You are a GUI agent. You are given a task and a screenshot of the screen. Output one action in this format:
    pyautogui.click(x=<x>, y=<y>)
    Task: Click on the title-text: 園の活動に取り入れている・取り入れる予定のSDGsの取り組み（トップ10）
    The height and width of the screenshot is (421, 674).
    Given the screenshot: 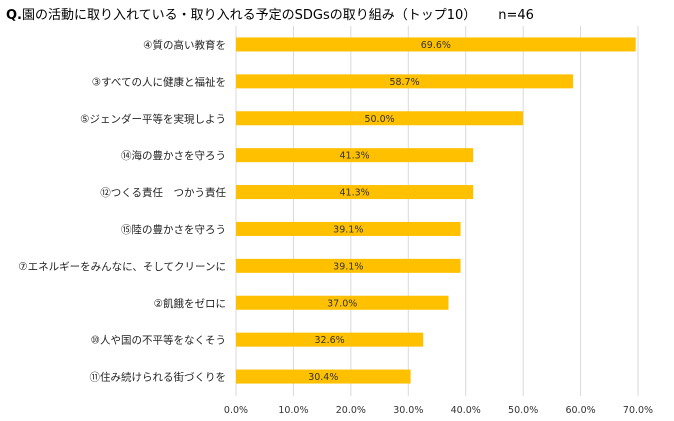 What is the action you would take?
    pyautogui.click(x=249, y=15)
    